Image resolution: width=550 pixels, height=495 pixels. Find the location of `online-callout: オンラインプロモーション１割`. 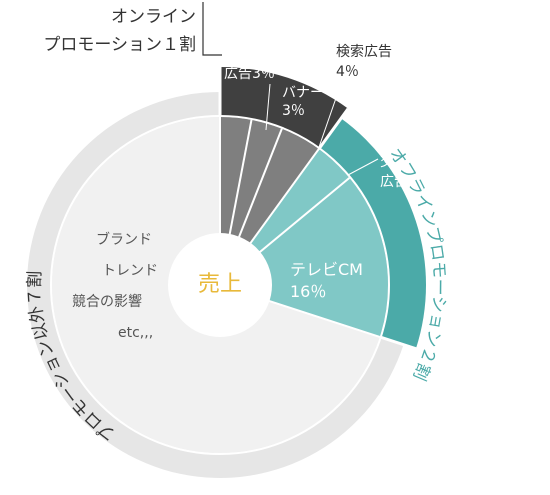

online-callout: オンラインプロモーション１割 is located at coordinates (119, 31).